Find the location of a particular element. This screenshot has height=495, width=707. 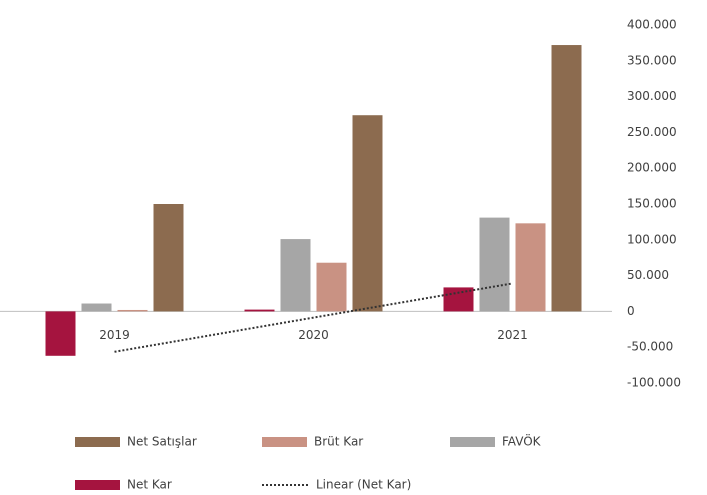

trendline is located at coordinates (313, 317).